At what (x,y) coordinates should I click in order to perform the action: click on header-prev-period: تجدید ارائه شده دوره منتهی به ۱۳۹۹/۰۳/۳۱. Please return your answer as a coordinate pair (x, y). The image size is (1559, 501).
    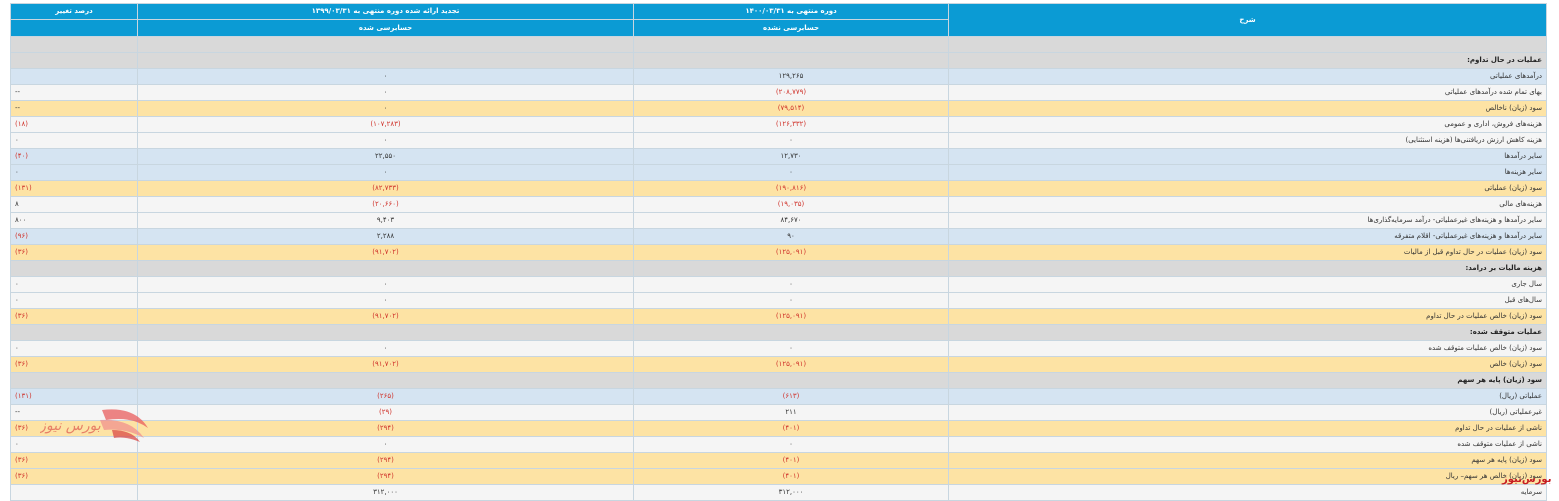
    Looking at the image, I should click on (385, 11).